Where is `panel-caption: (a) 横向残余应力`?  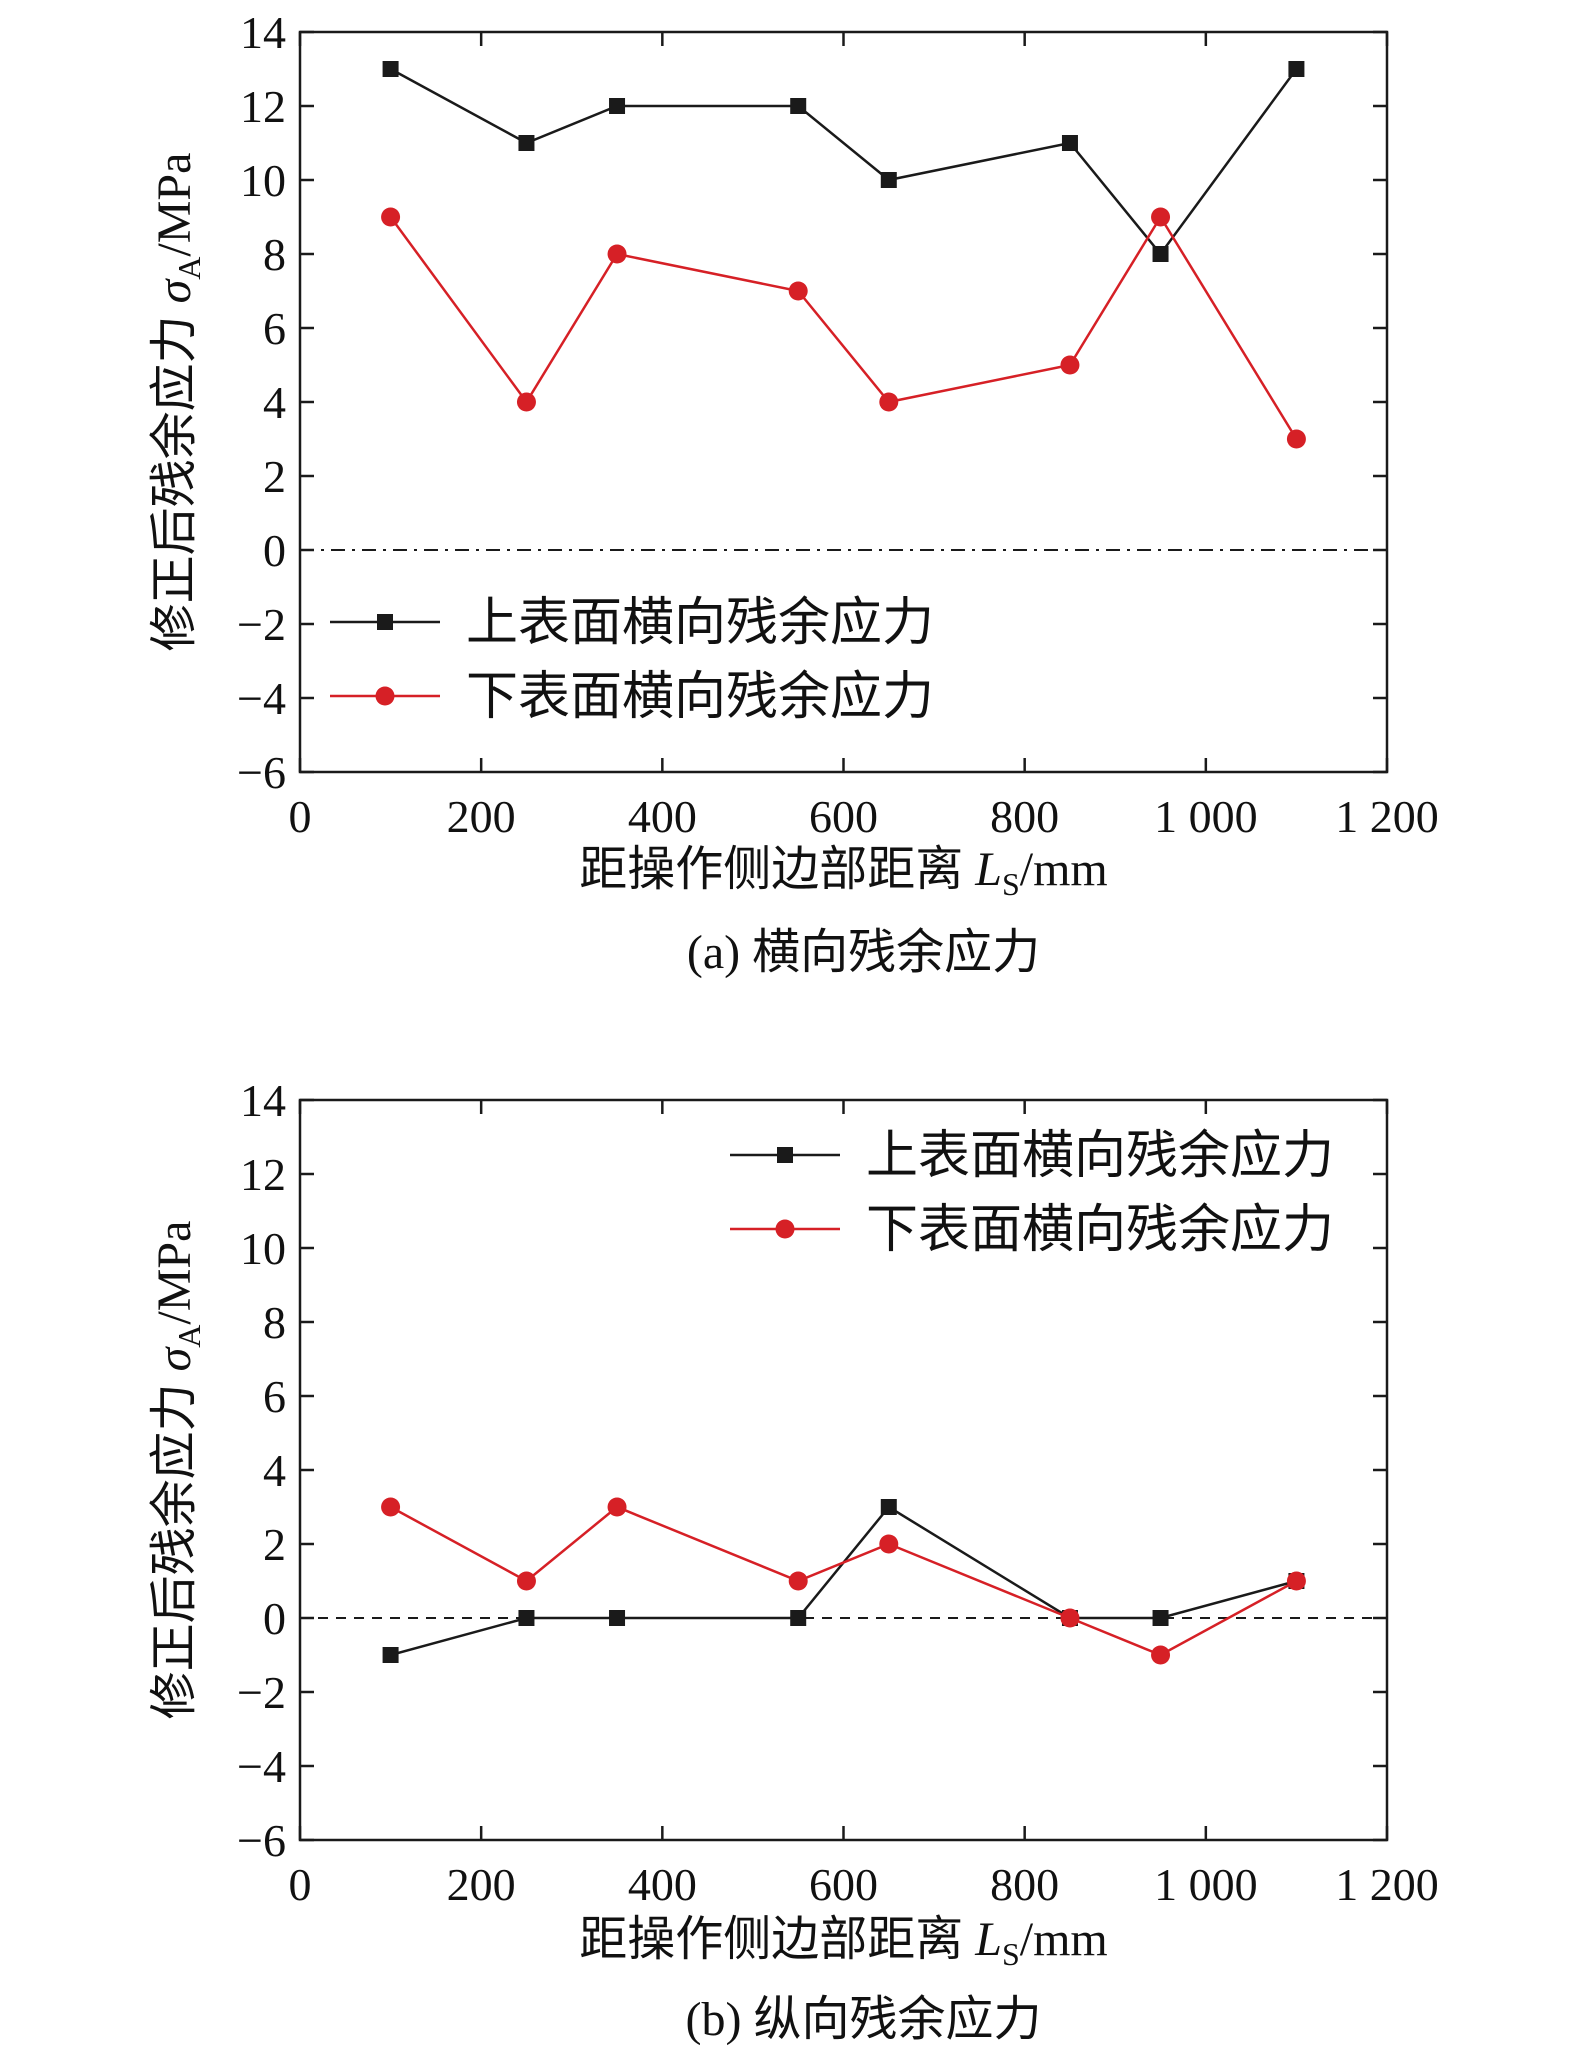 panel-caption: (a) 横向残余应力 is located at coordinates (863, 952).